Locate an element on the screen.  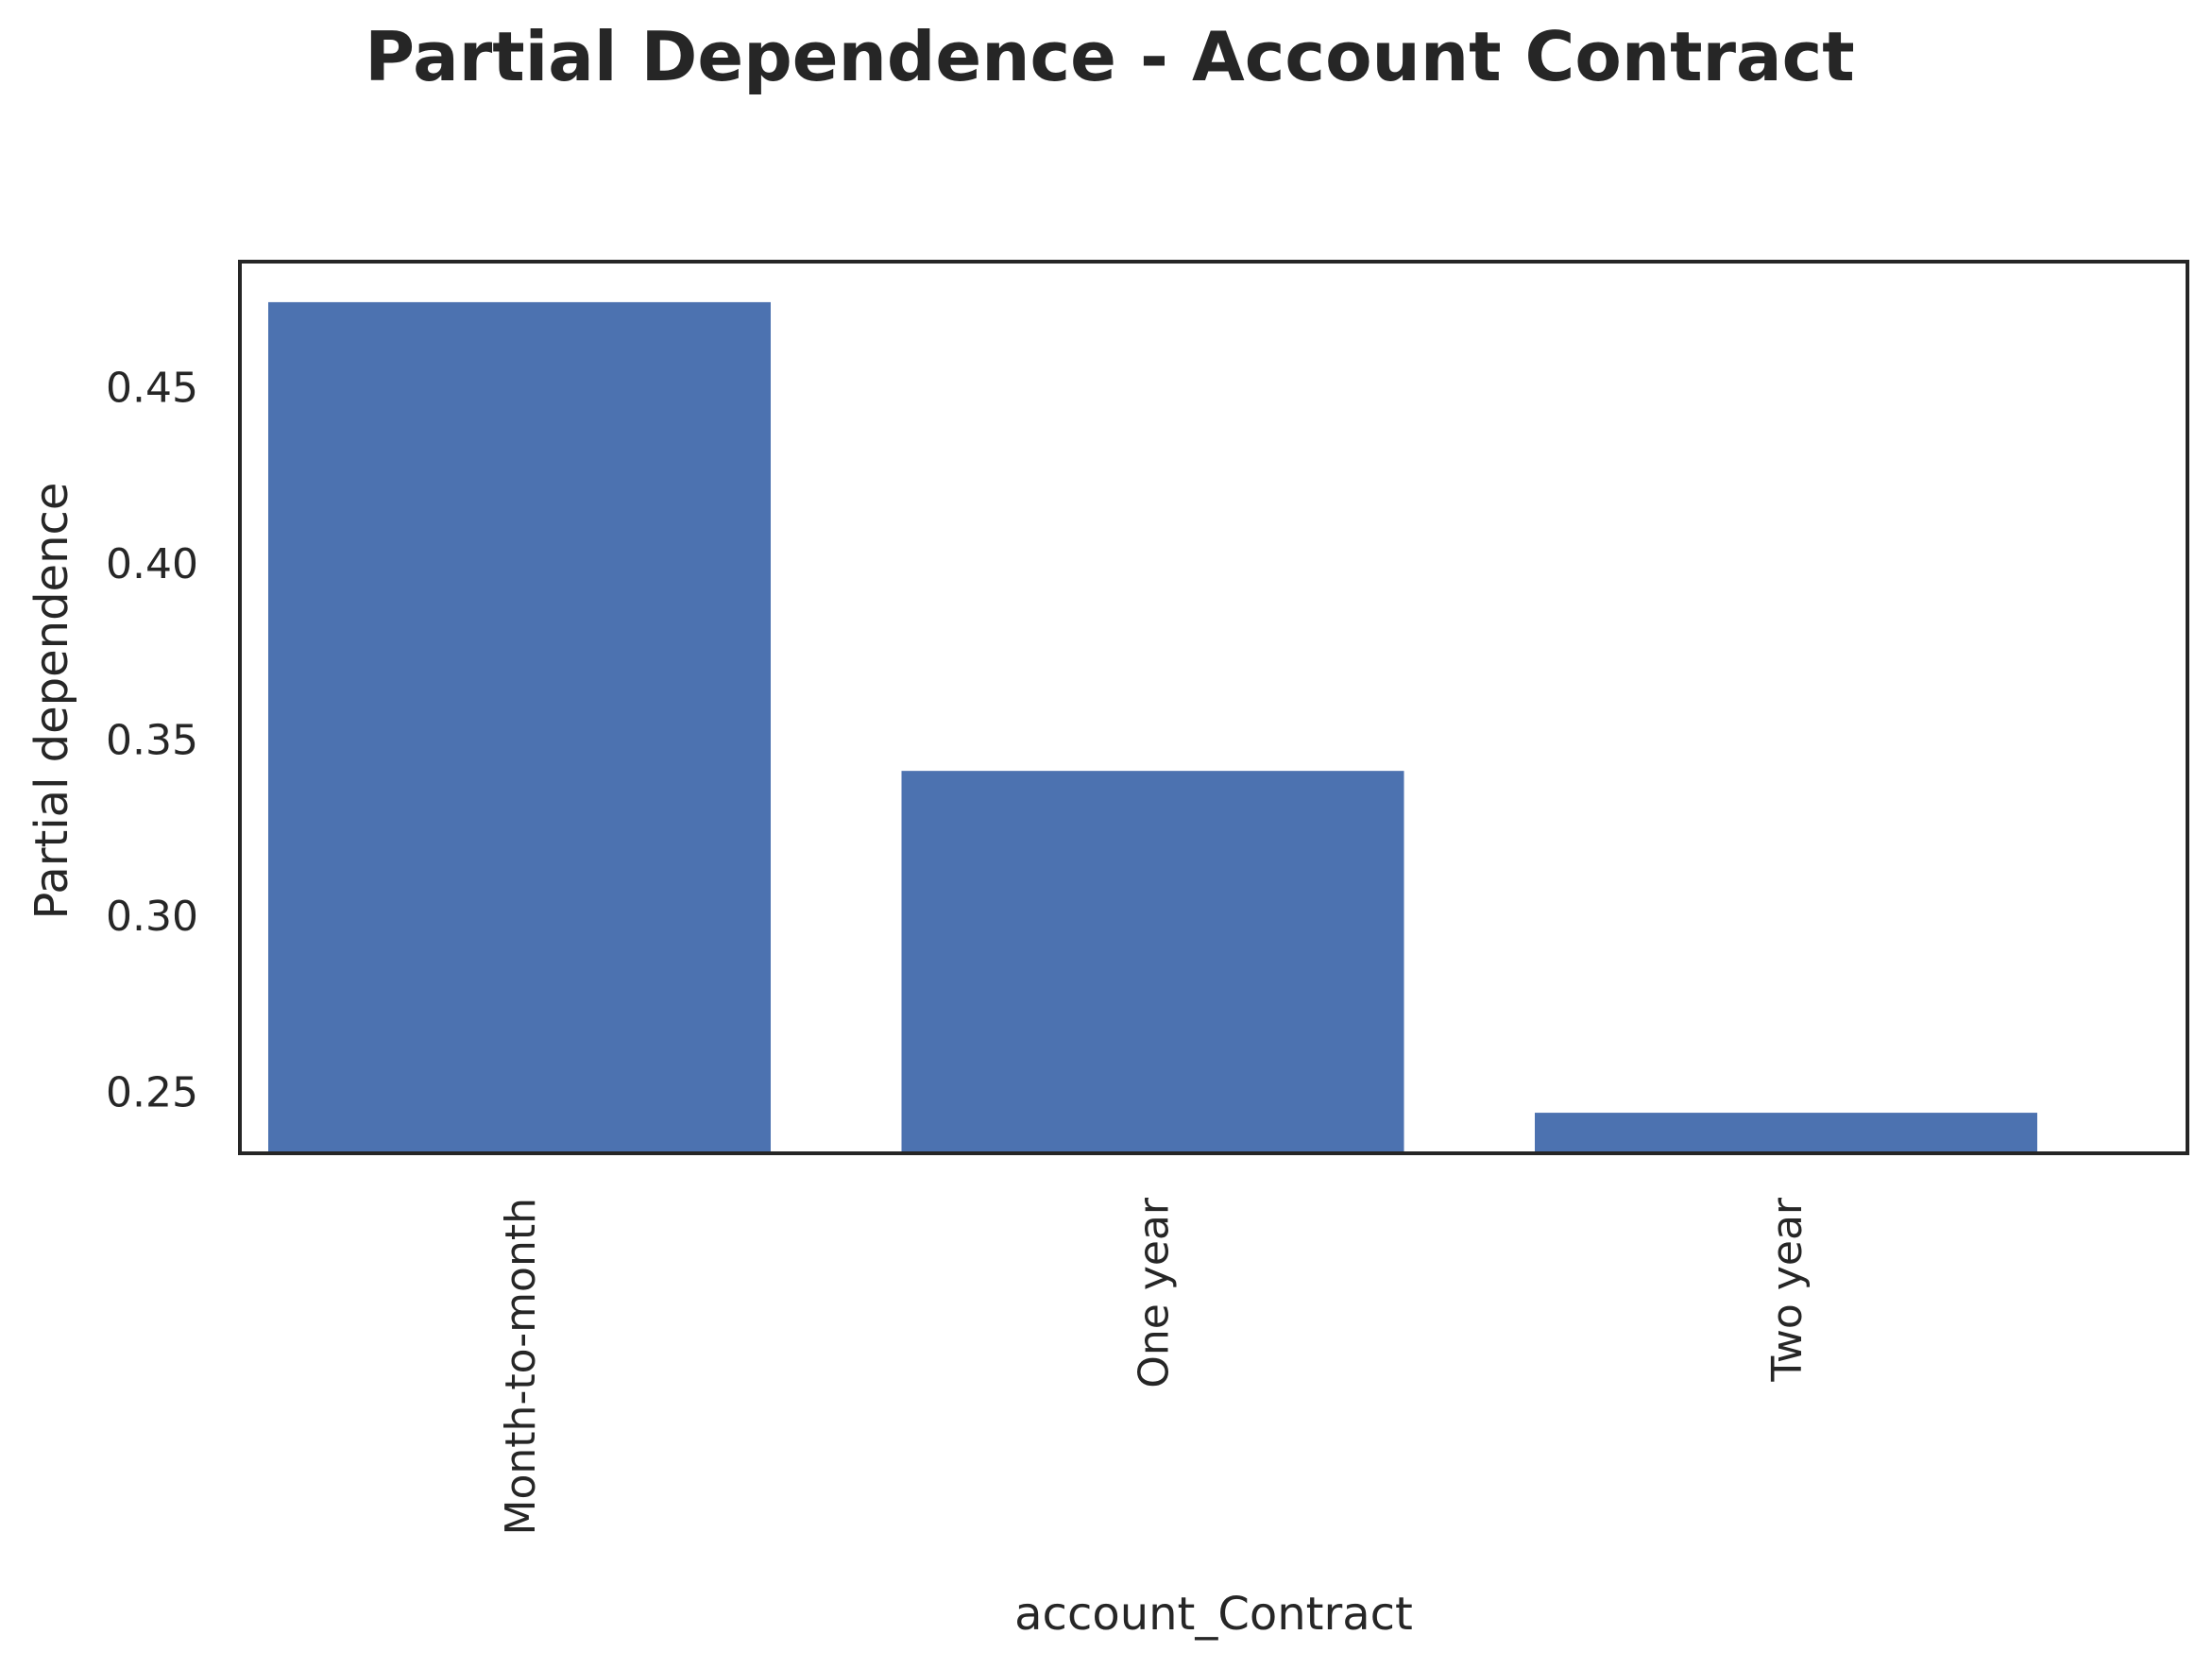
y-axis-ticks: 0.25 0.30 0.35 0.40 0.45 is located at coordinates (152, 740).